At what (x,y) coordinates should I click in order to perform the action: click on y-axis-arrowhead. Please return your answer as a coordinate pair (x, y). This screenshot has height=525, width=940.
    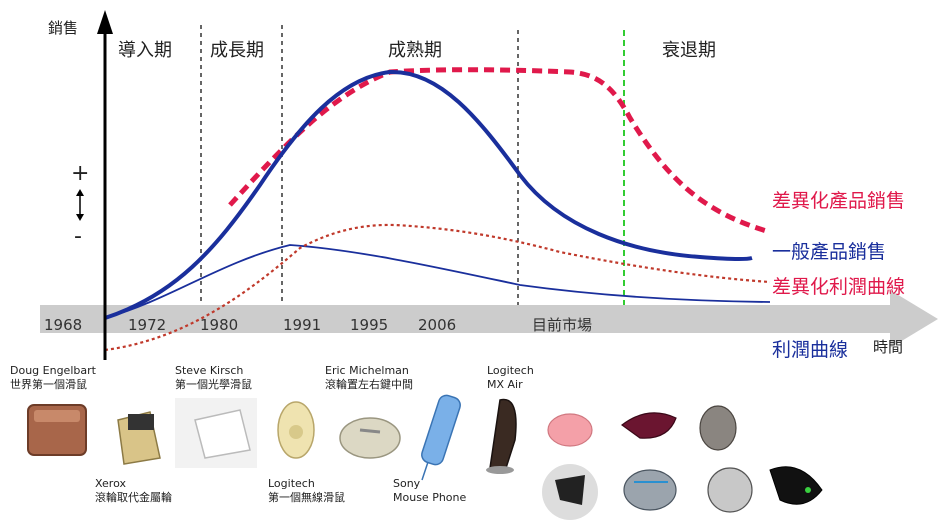
    Looking at the image, I should click on (105, 22).